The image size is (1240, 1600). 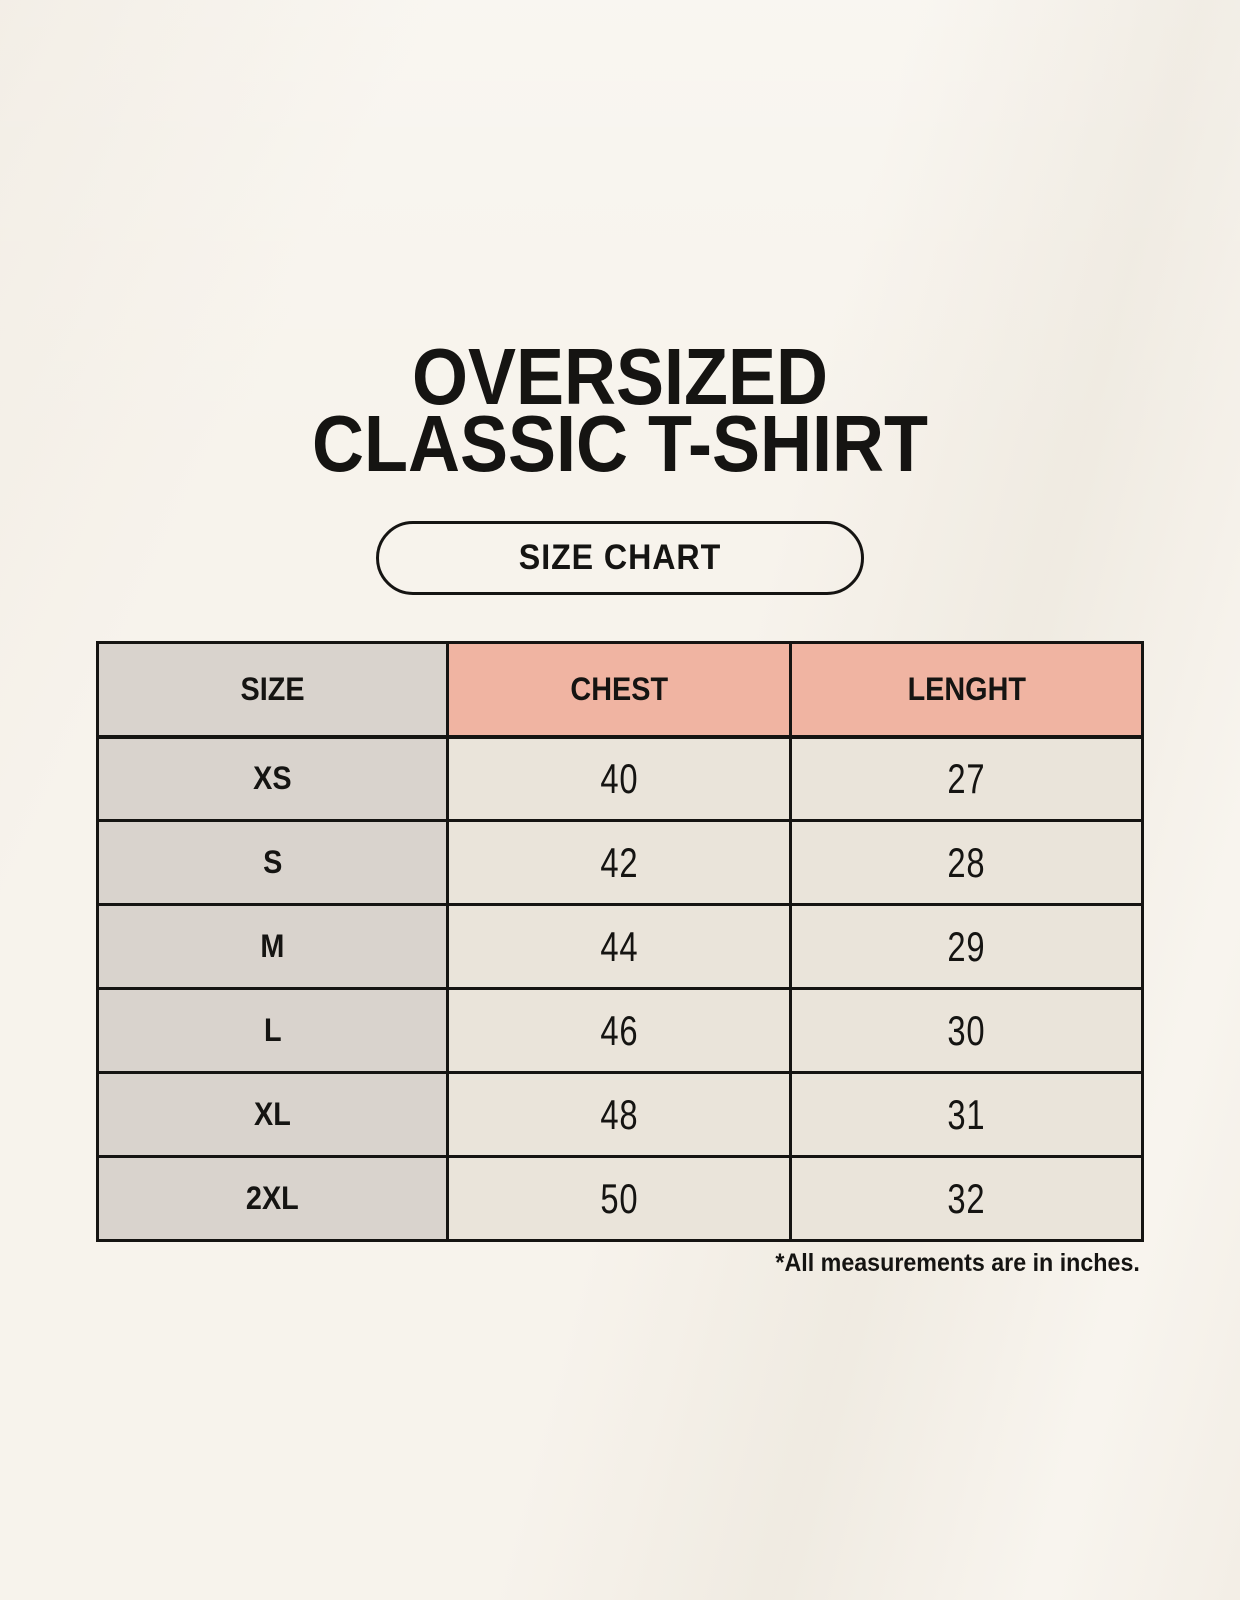 I want to click on size-chart-badge: SIZE CHART, so click(x=620, y=558).